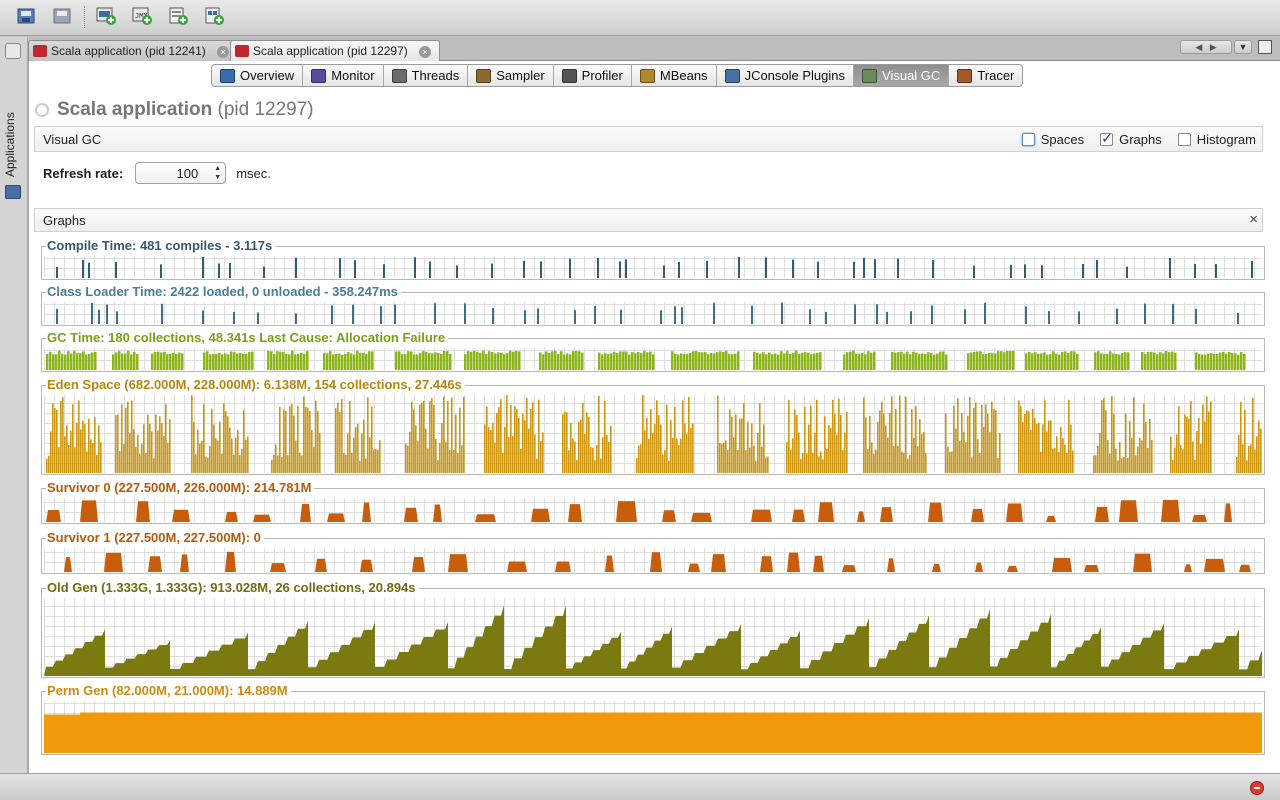 The image size is (1280, 800). I want to click on restore-sidebar-icon, so click(13, 51).